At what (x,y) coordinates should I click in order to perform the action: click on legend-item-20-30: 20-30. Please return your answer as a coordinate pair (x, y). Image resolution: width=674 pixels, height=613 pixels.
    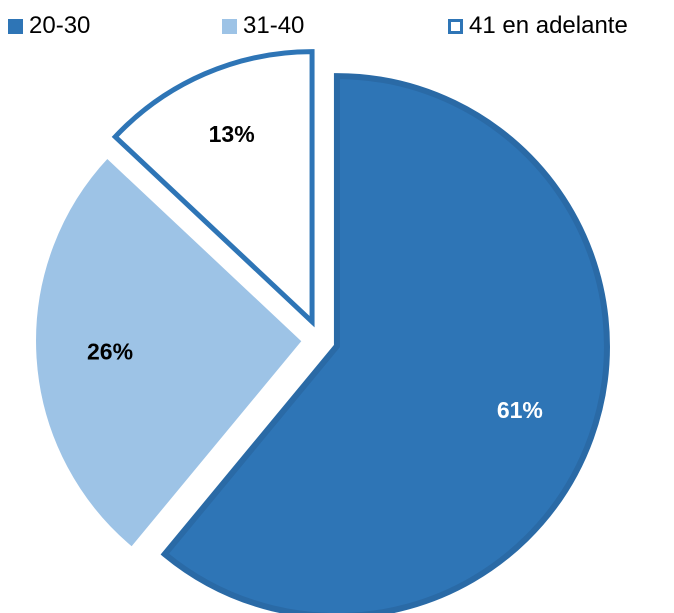
    Looking at the image, I should click on (49, 26).